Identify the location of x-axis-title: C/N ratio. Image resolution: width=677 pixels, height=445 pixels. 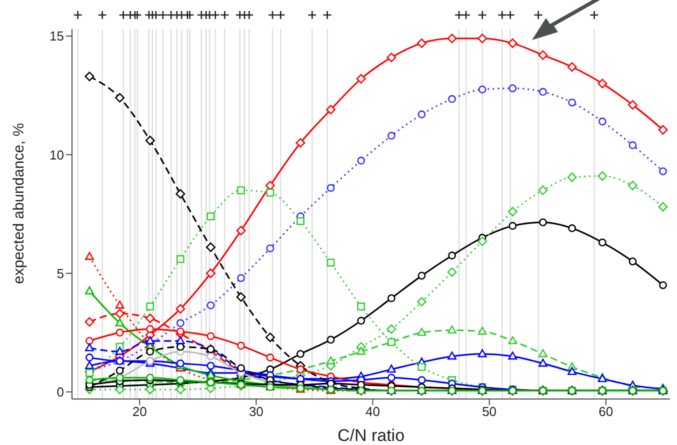
(371, 435).